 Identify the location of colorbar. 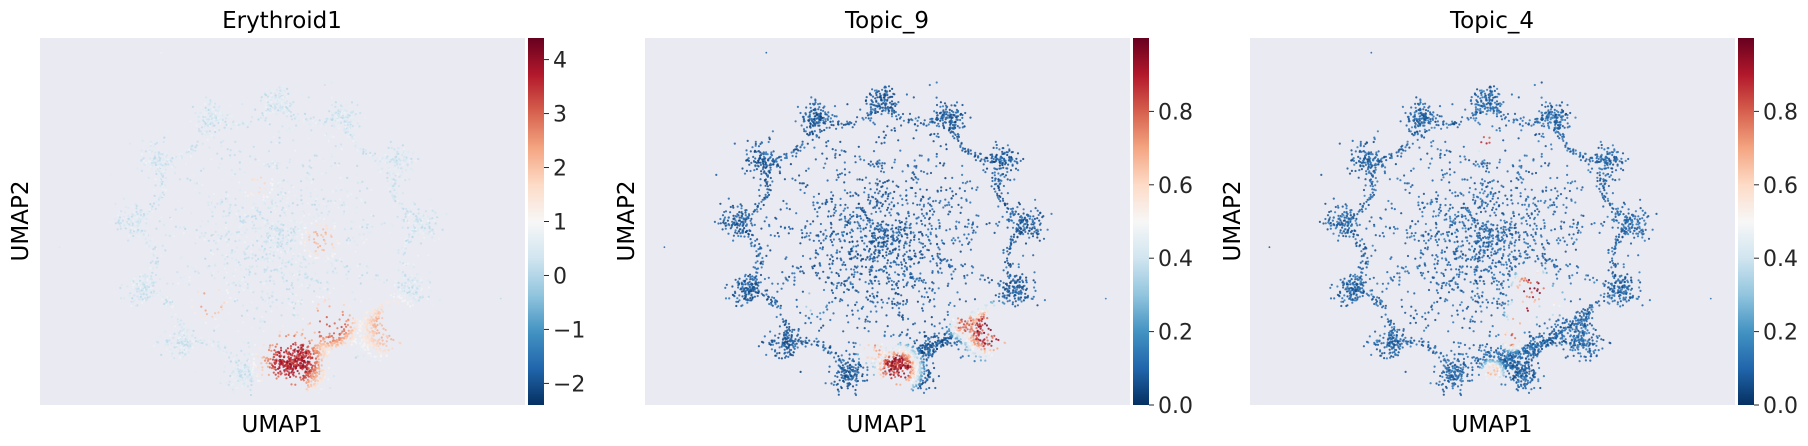
(536, 221).